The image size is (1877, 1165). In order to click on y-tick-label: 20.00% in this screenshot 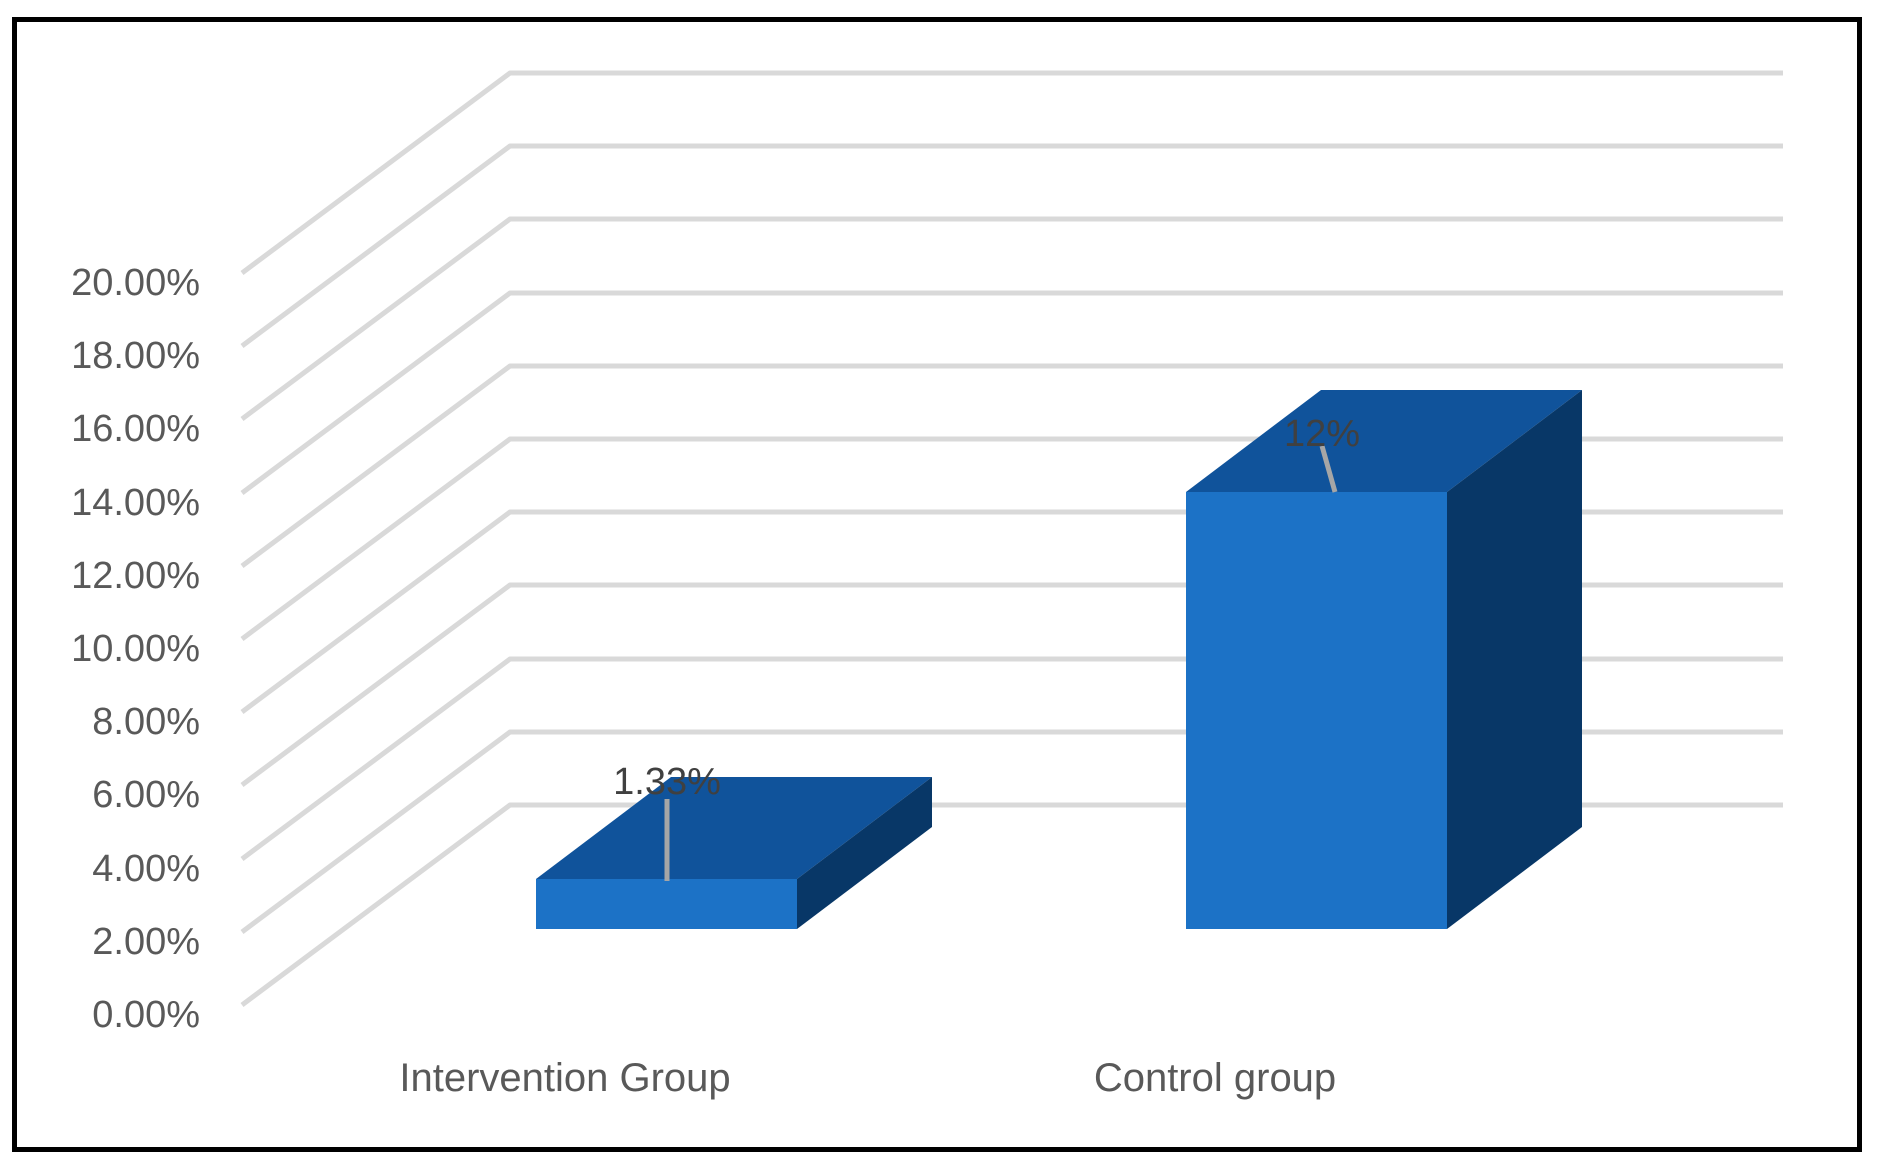, I will do `click(135, 283)`.